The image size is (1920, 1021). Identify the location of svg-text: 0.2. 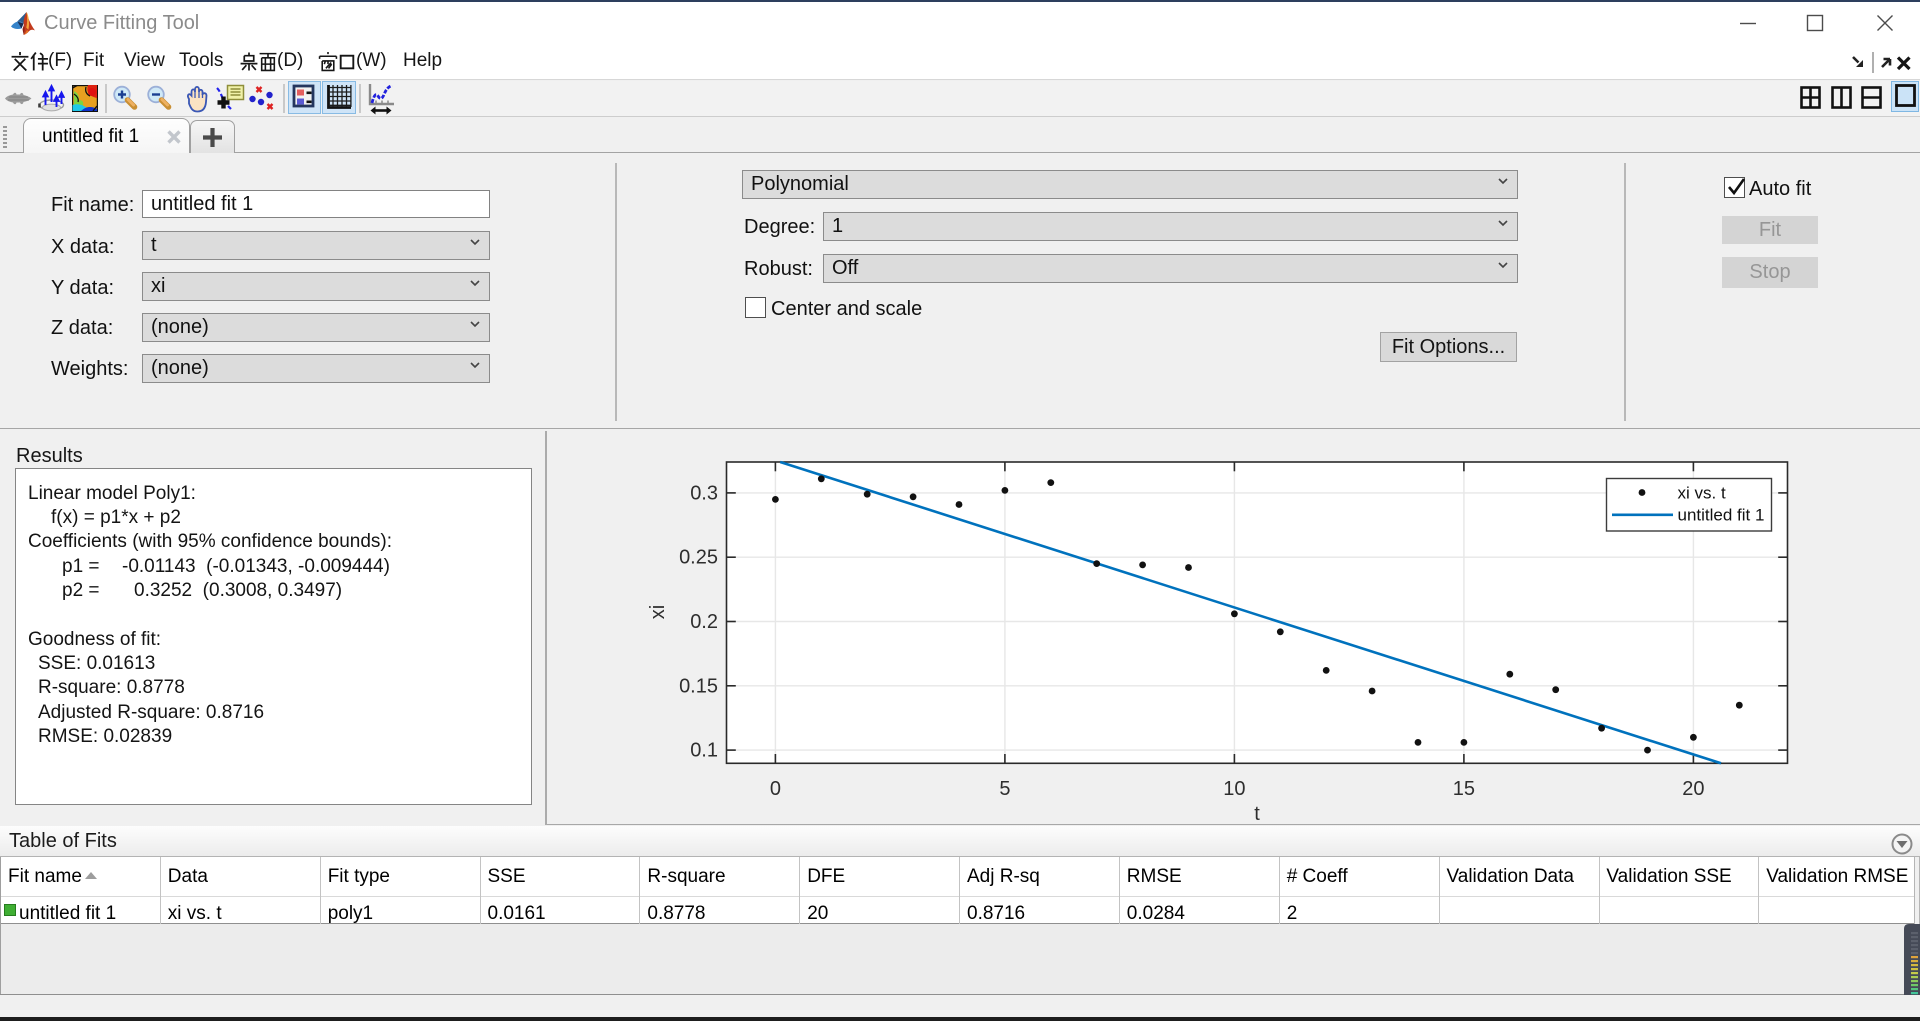
(704, 622).